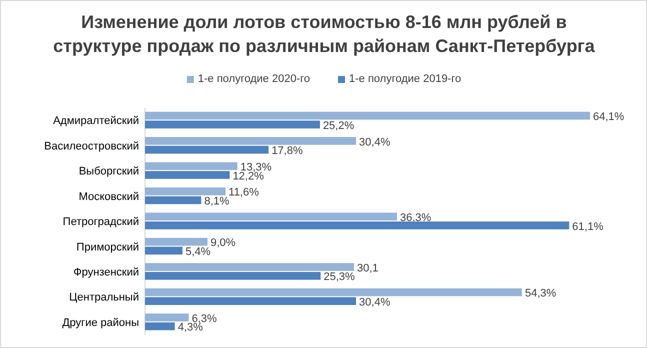 The width and height of the screenshot is (647, 348). I want to click on data-label: 54,3%, so click(540, 294).